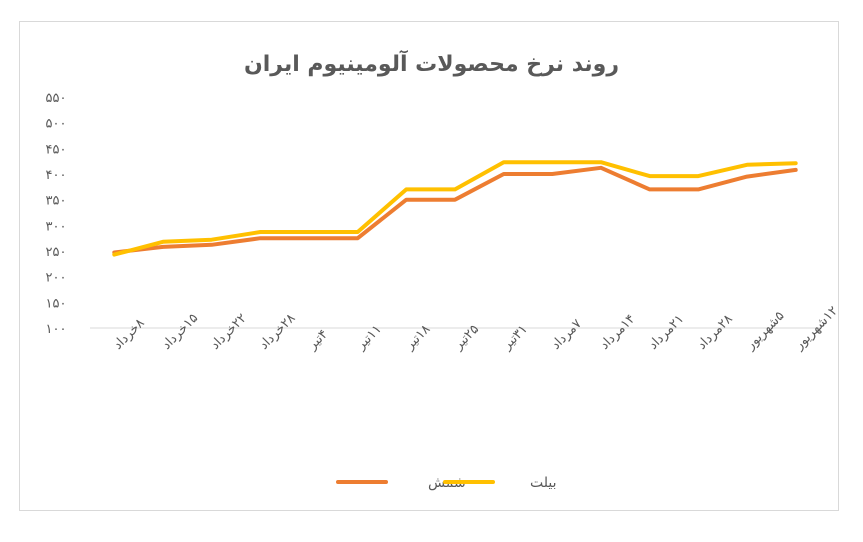  What do you see at coordinates (446, 483) in the screenshot?
I see `legend: شمشبیلت` at bounding box center [446, 483].